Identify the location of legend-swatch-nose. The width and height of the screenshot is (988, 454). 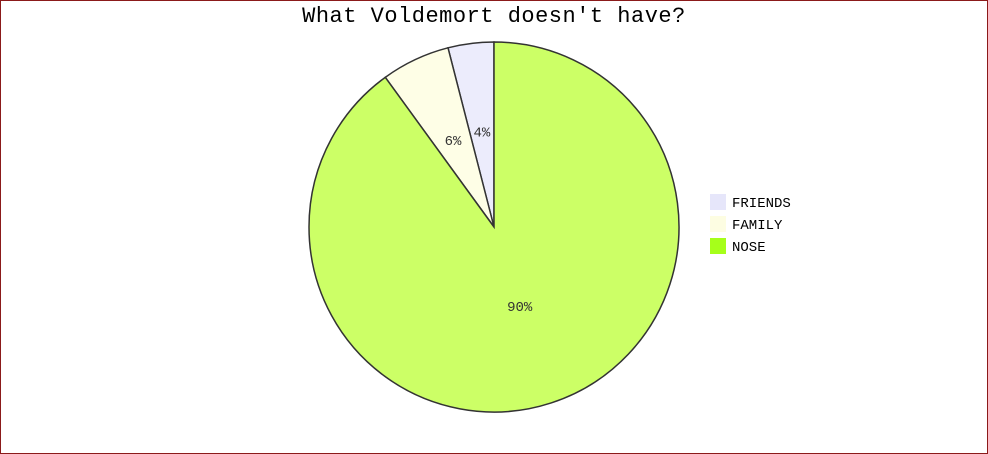
(718, 246).